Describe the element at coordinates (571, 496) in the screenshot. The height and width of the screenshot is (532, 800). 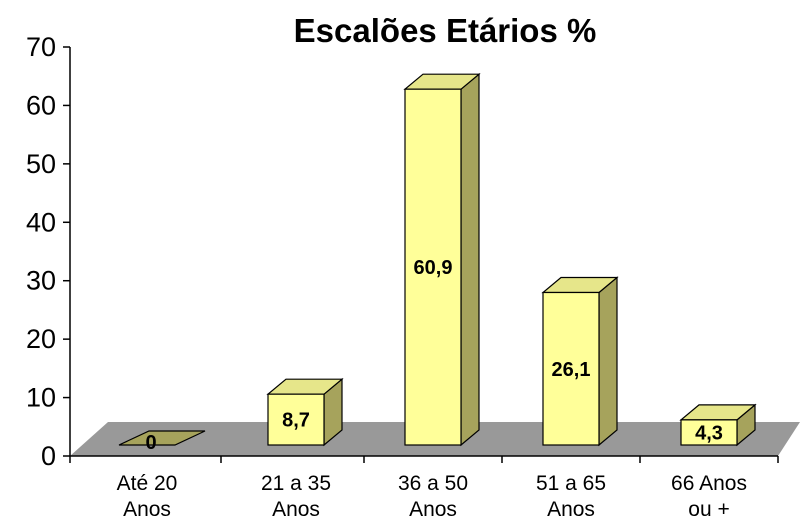
I see `x-tick-label: 51 a 65 Anos` at that location.